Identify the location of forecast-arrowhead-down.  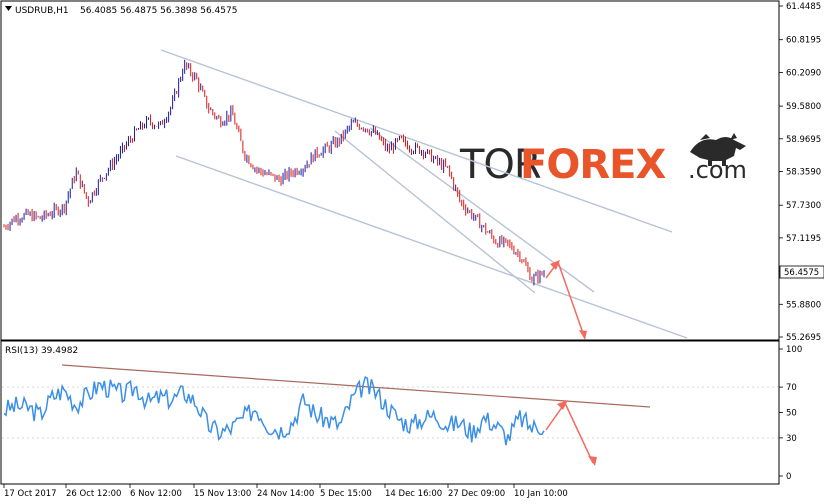
(583, 335).